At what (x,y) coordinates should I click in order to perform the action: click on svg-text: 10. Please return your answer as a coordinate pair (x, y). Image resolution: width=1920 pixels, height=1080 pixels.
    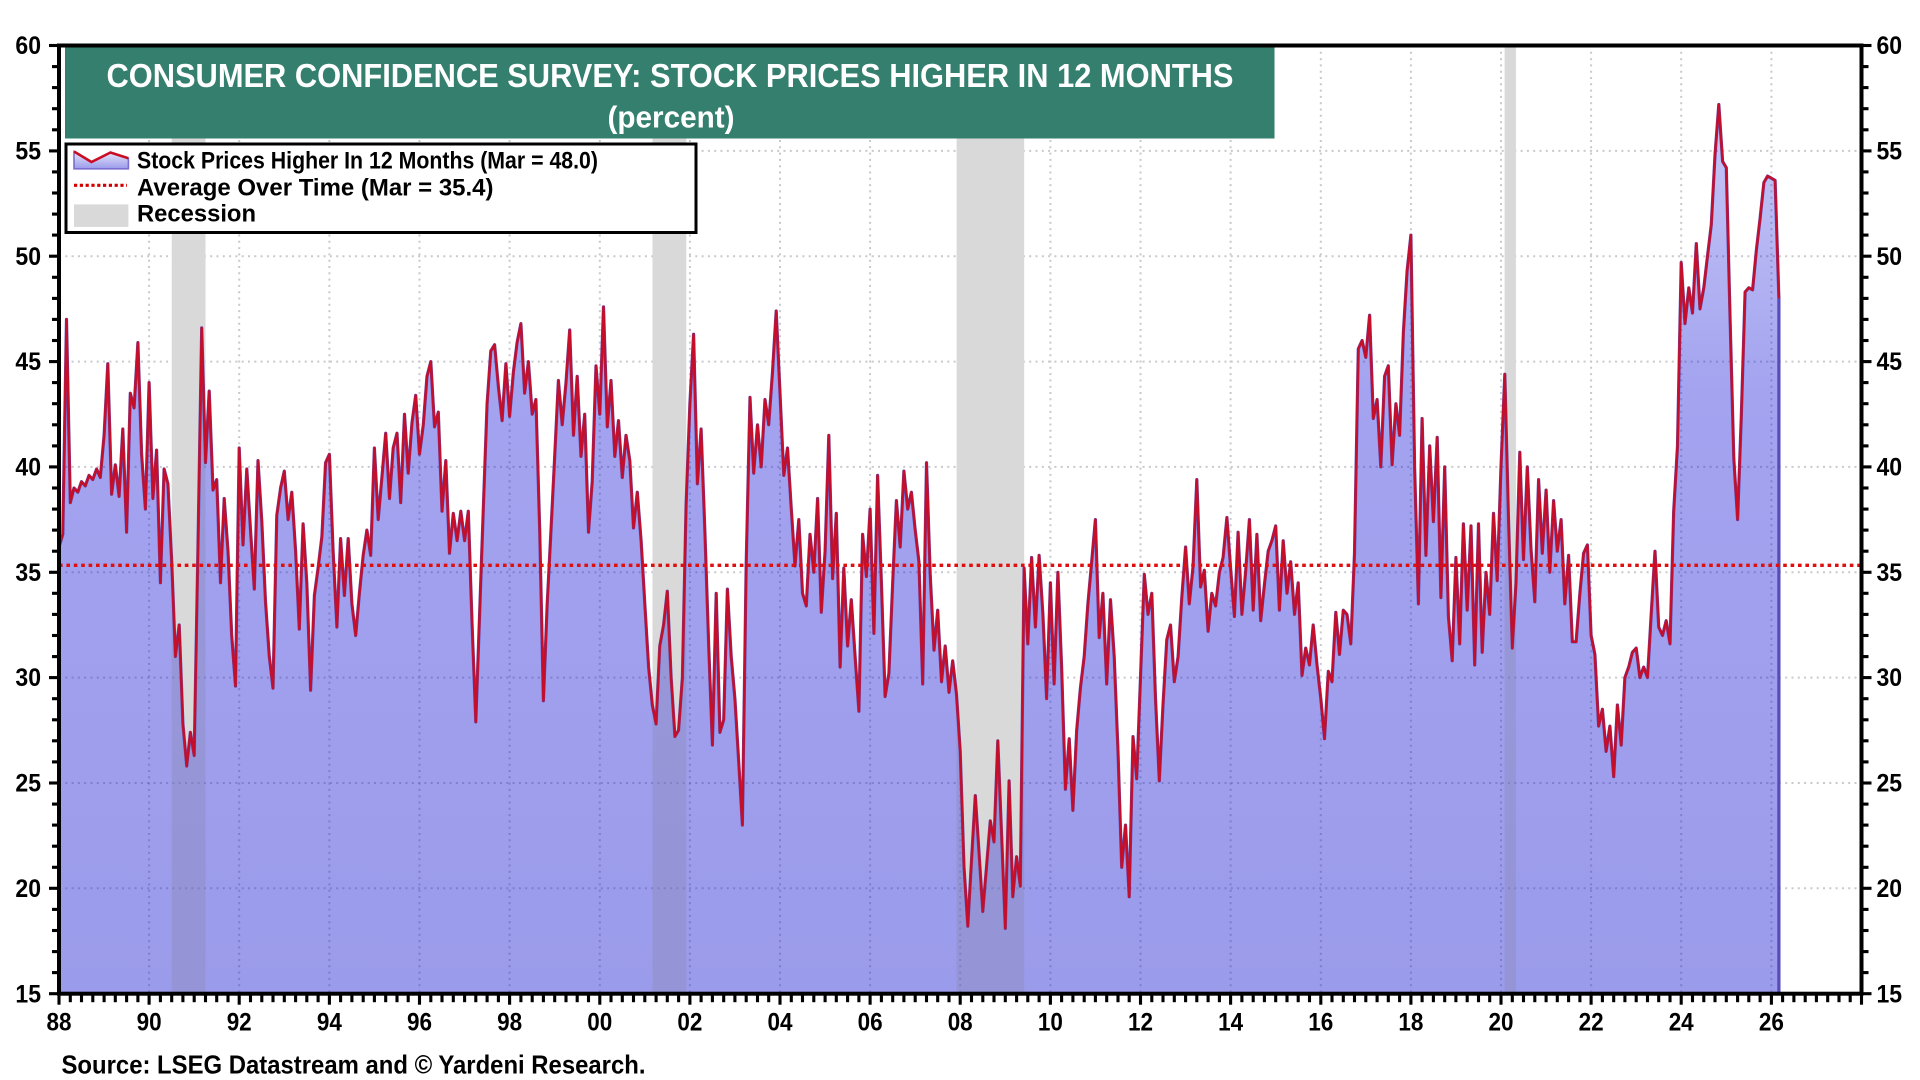
    Looking at the image, I should click on (1050, 1023).